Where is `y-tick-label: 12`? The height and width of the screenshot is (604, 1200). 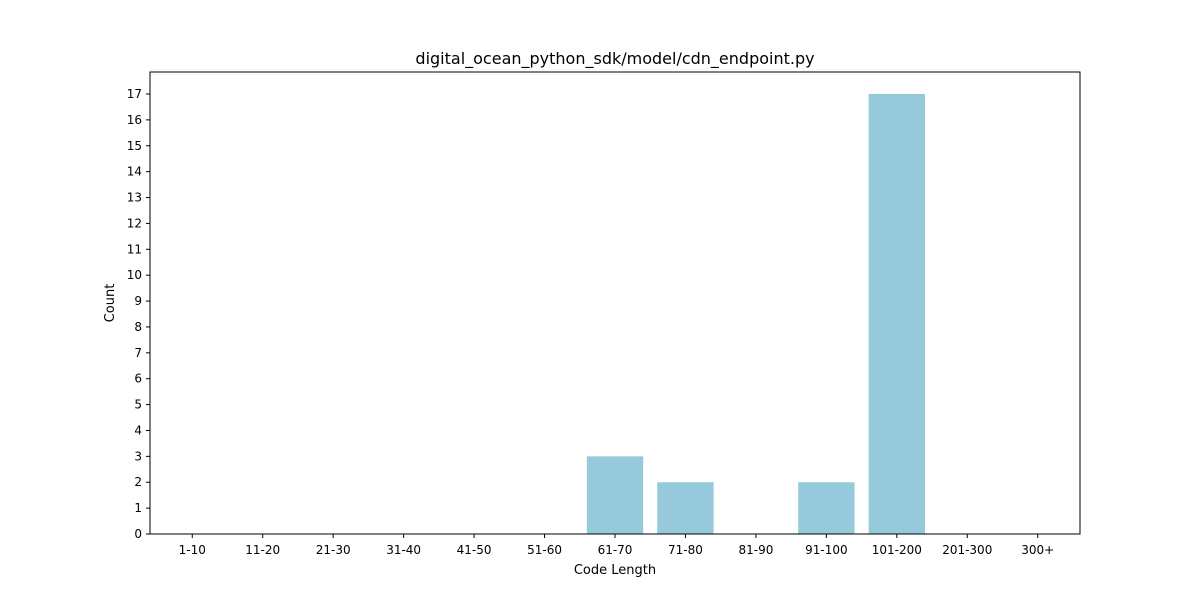
y-tick-label: 12 is located at coordinates (134, 223).